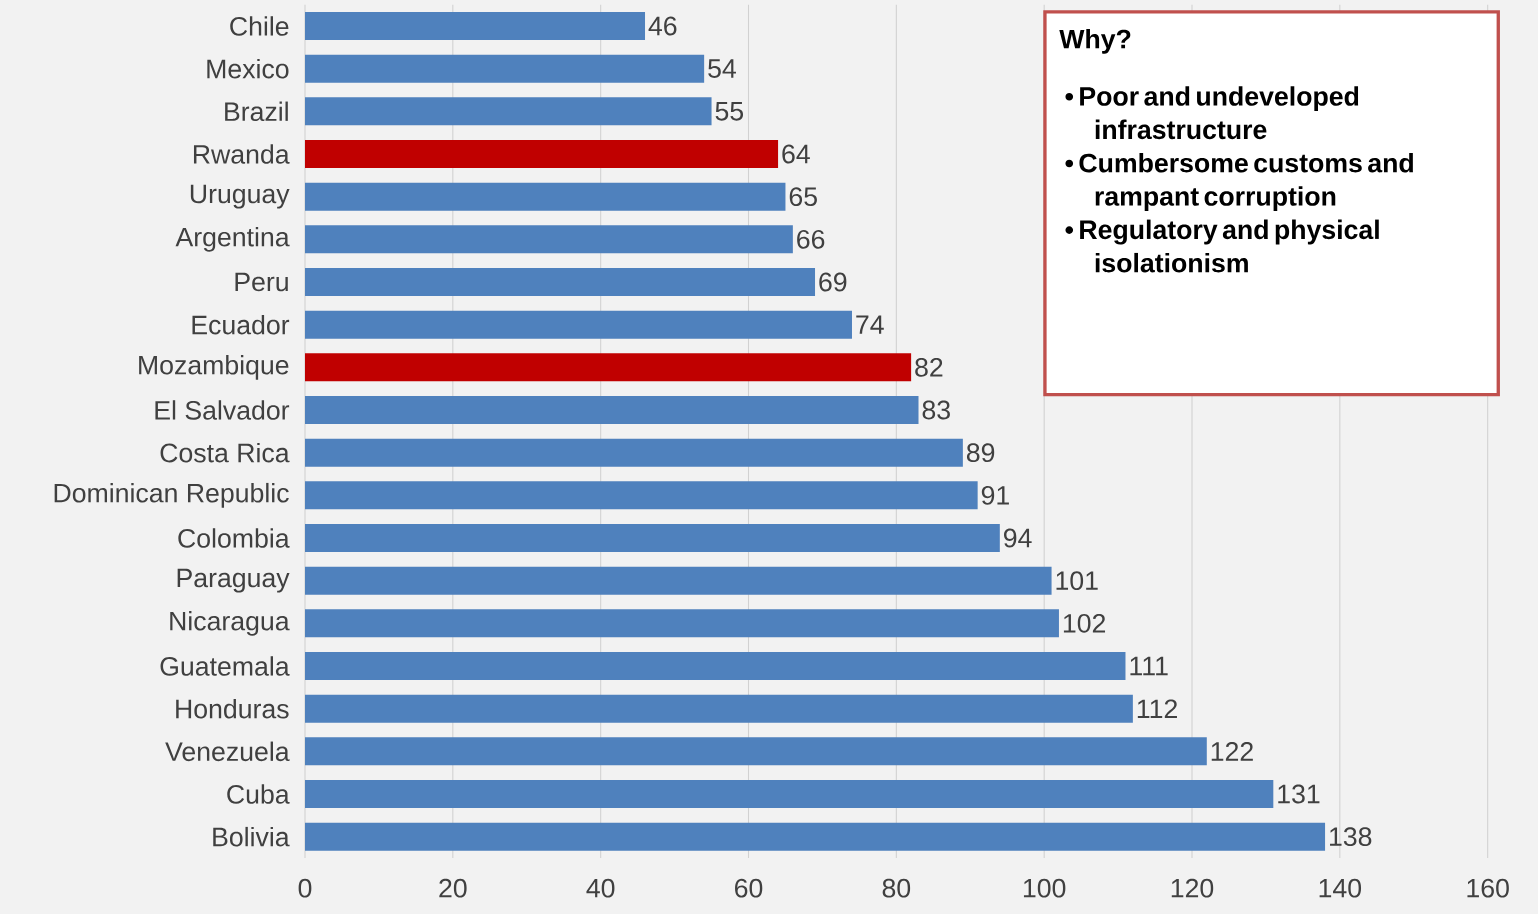 This screenshot has width=1538, height=914. What do you see at coordinates (453, 888) in the screenshot?
I see `x-tick-label: 20` at bounding box center [453, 888].